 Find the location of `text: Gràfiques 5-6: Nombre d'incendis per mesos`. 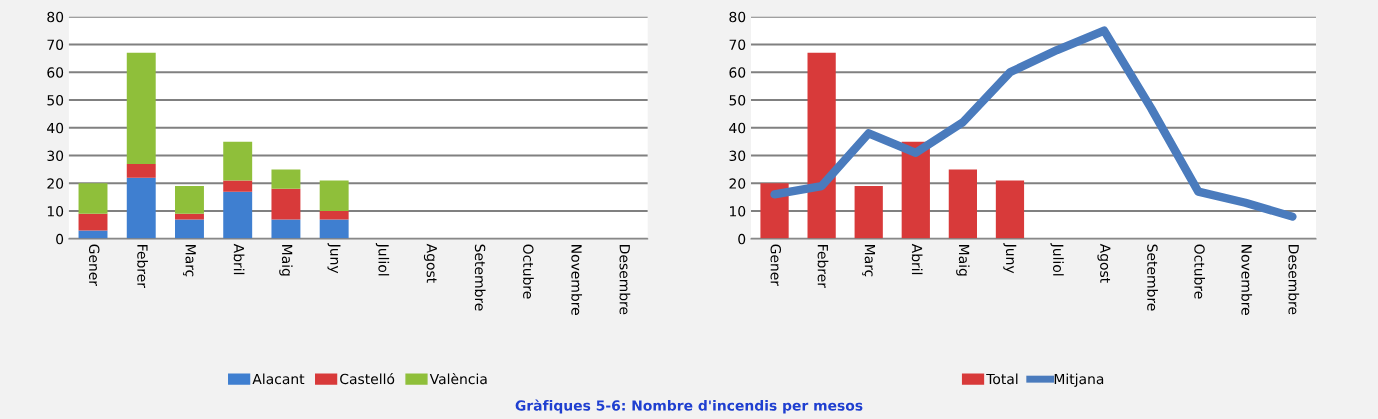

text: Gràfiques 5-6: Nombre d'incendis per mesos is located at coordinates (689, 406).